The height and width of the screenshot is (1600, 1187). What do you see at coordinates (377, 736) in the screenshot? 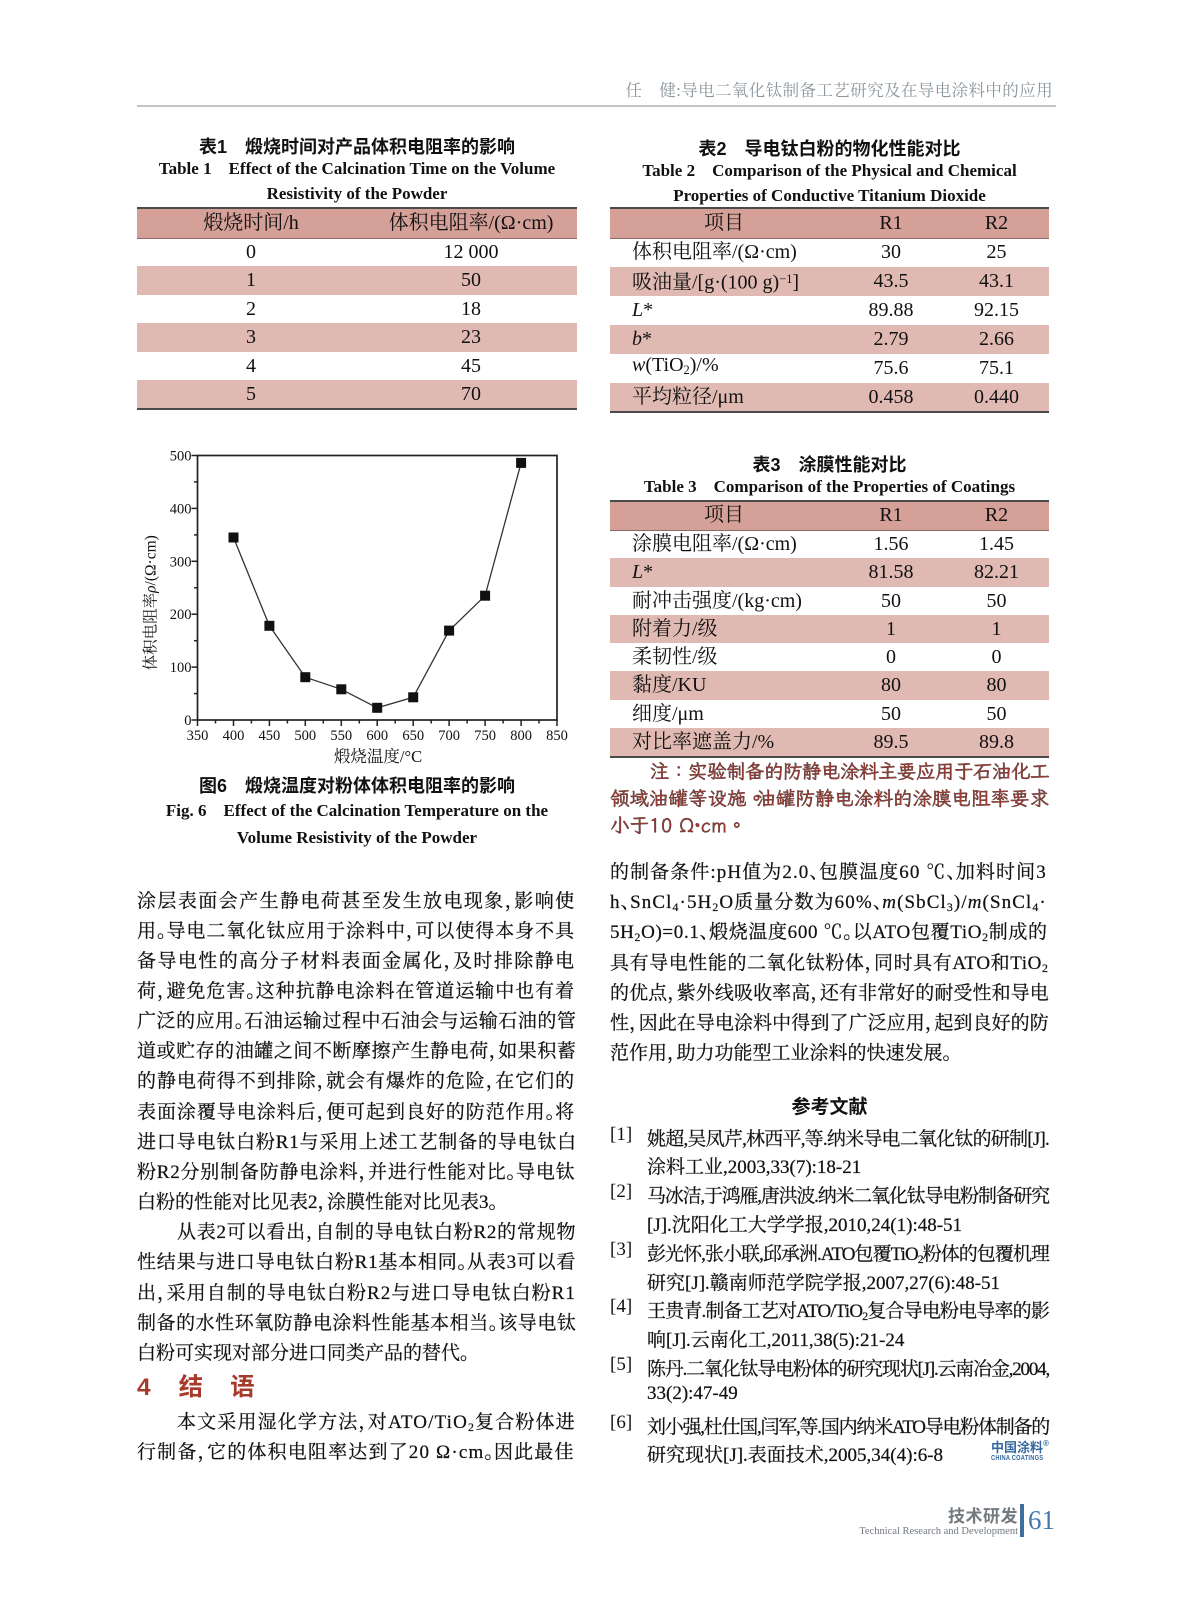
I see `svg-text: 600` at bounding box center [377, 736].